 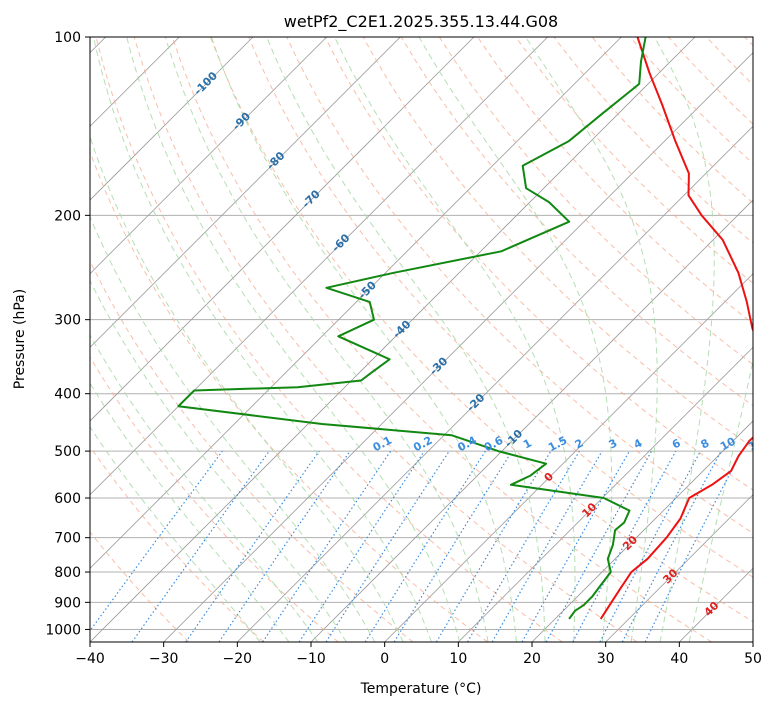 What do you see at coordinates (67, 573) in the screenshot?
I see `y-tick-label: 800` at bounding box center [67, 573].